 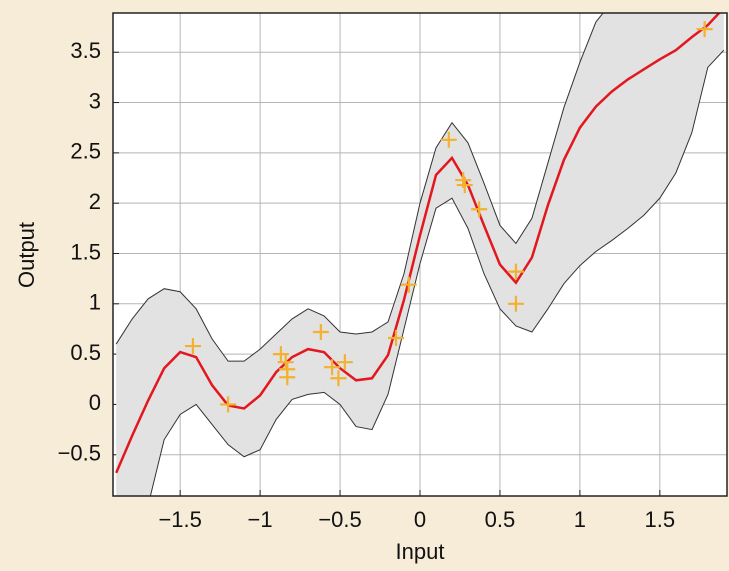 What do you see at coordinates (95, 402) in the screenshot?
I see `y-tick-label: 0` at bounding box center [95, 402].